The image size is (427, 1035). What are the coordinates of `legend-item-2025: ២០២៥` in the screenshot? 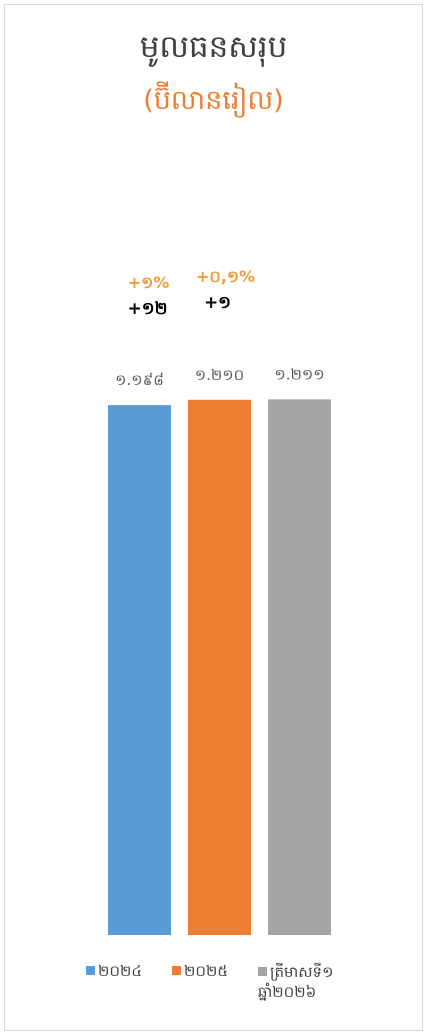 It's located at (200, 973).